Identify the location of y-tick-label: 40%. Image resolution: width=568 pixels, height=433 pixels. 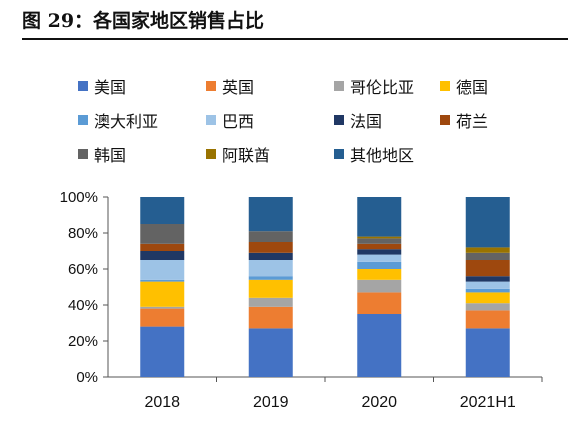
(83, 305).